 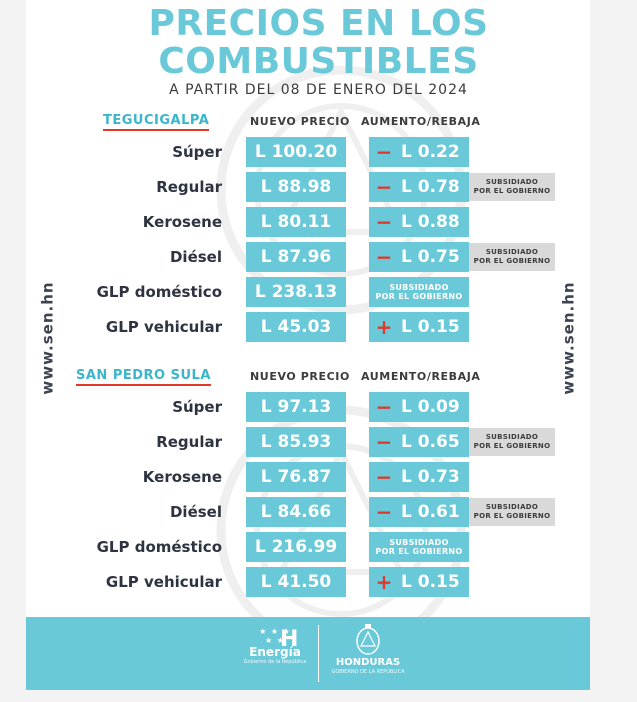 I want to click on energia-name: Energía, so click(x=275, y=652).